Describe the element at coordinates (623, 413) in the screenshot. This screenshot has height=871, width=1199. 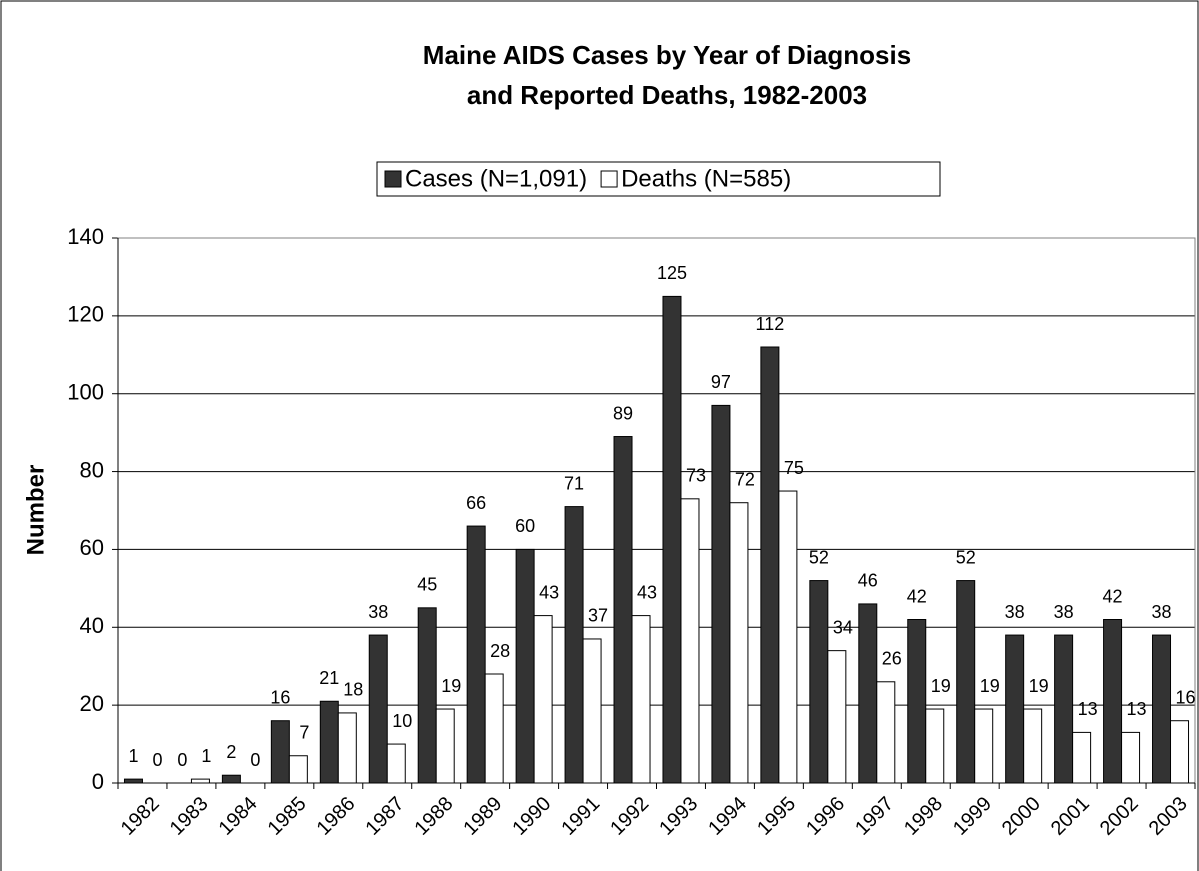
I see `data-label: 89` at that location.